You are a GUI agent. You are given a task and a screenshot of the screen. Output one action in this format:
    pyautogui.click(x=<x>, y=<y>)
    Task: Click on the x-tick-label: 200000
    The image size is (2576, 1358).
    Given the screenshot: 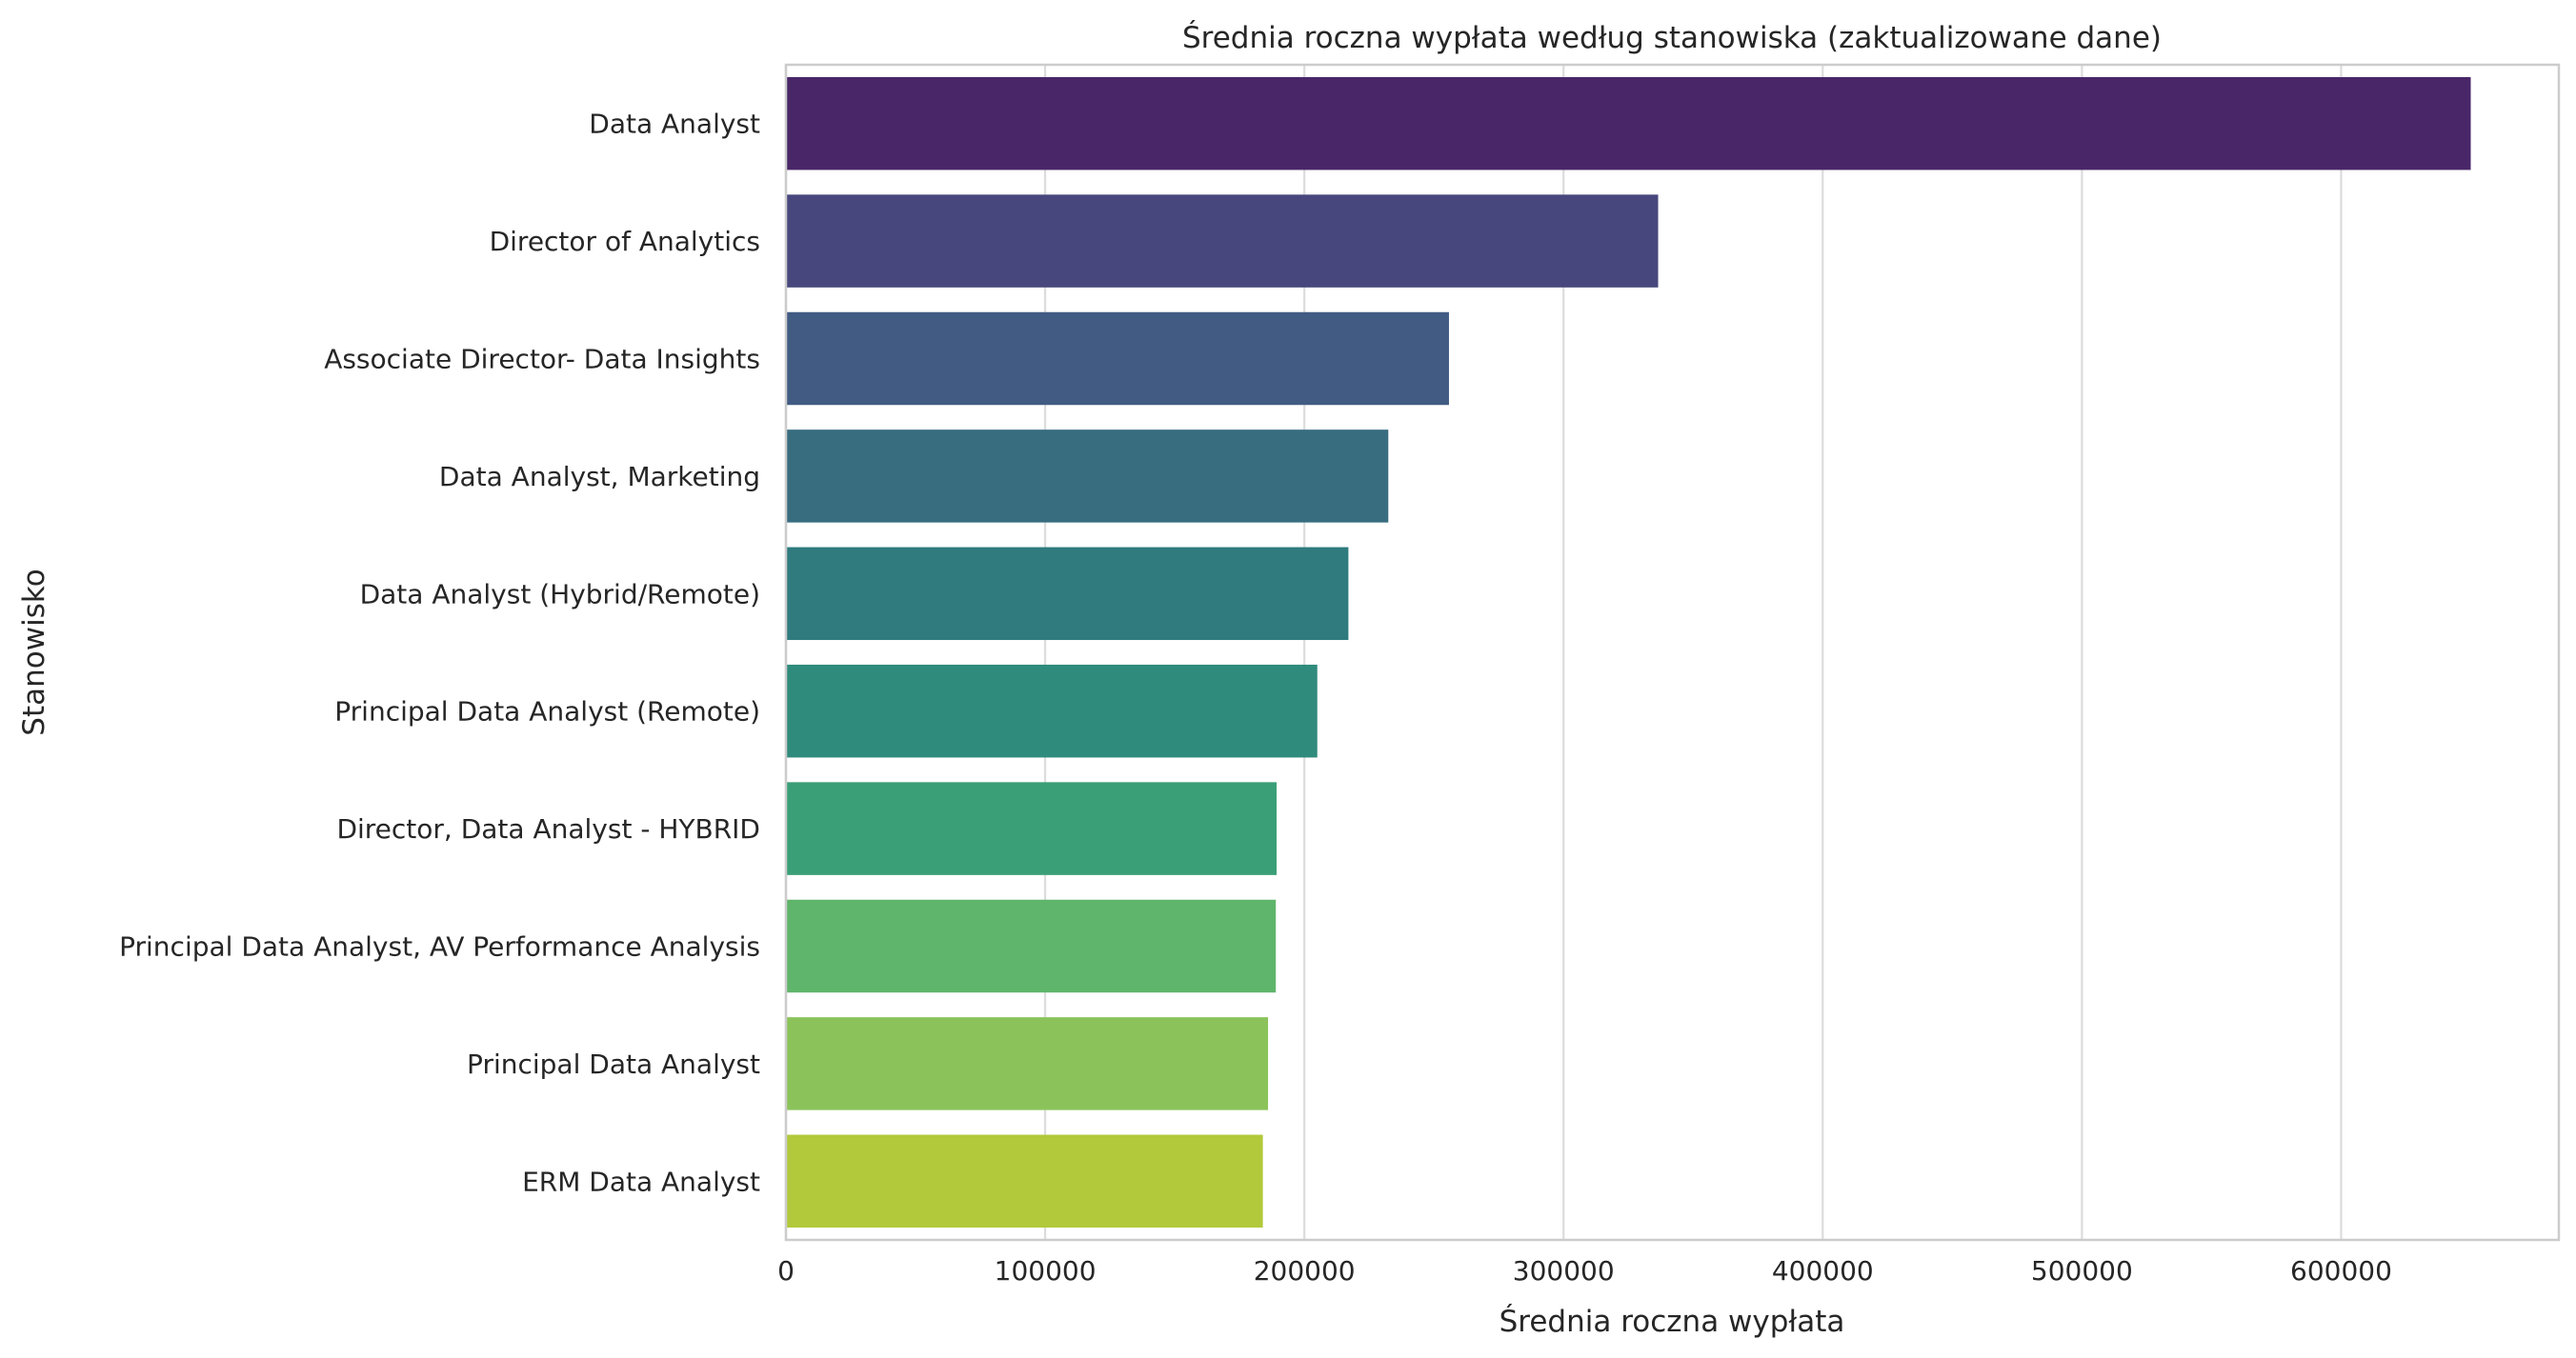 What is the action you would take?
    pyautogui.click(x=1305, y=1271)
    